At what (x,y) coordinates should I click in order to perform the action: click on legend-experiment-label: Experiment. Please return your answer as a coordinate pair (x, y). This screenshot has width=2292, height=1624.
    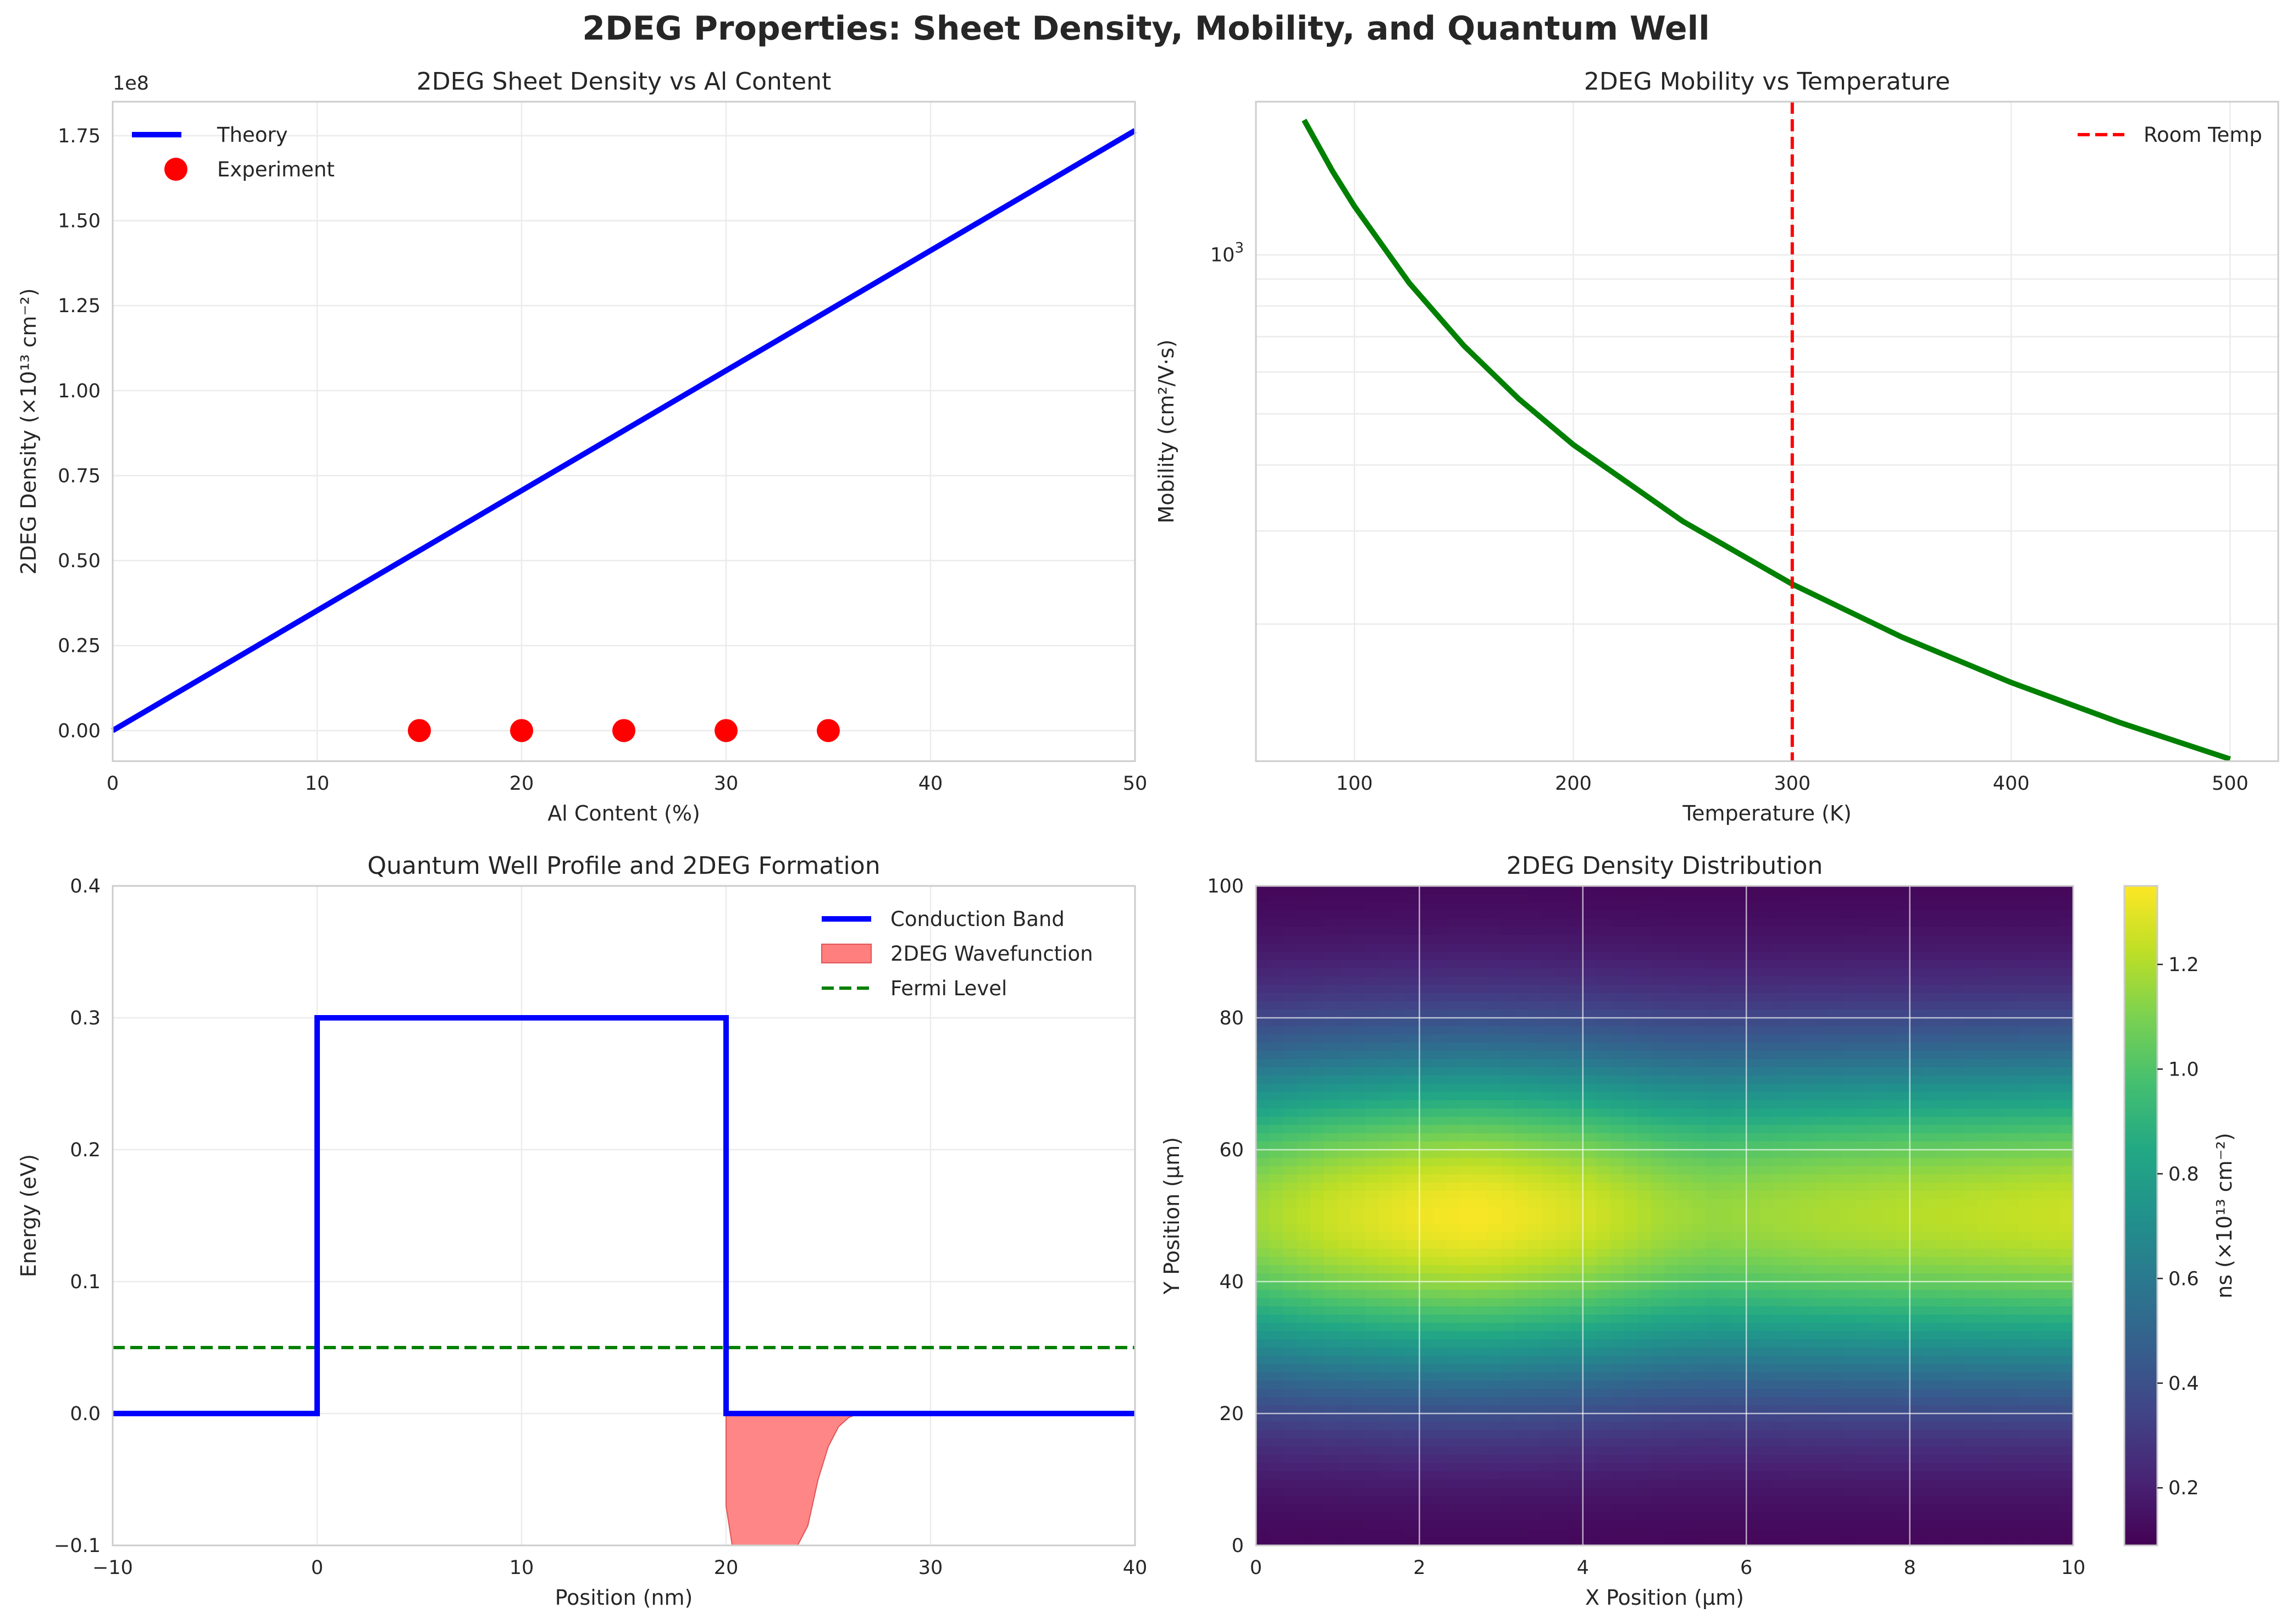
    Looking at the image, I should click on (276, 169).